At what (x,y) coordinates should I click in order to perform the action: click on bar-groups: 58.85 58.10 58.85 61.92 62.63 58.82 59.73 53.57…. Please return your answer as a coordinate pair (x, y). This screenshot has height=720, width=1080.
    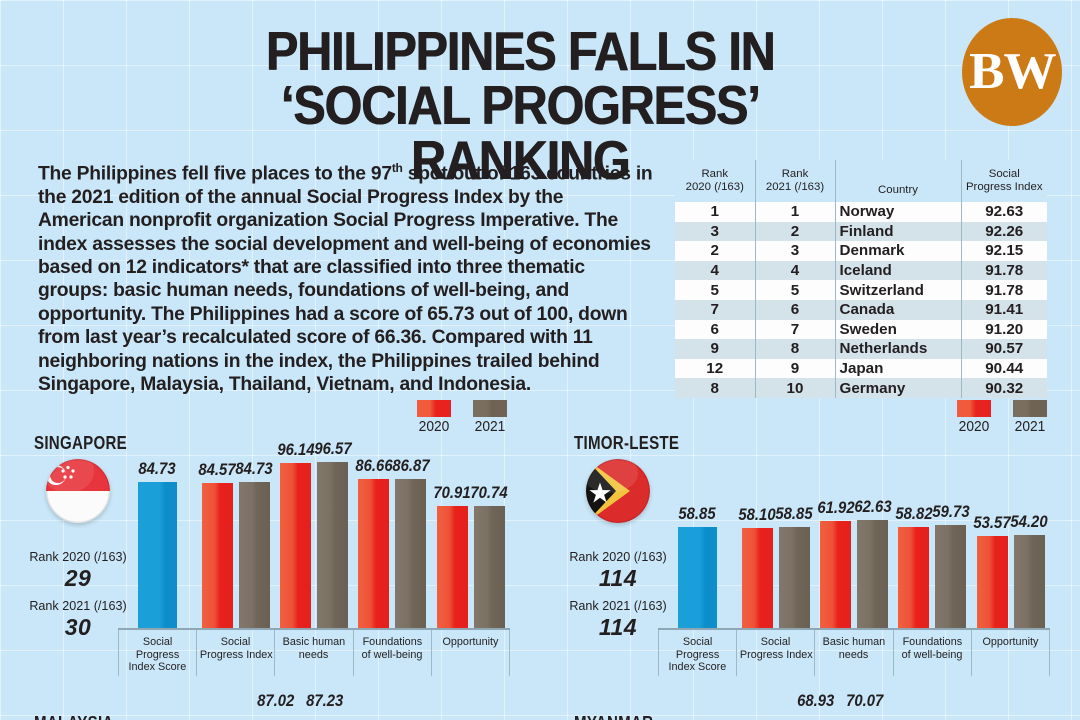
    Looking at the image, I should click on (854, 532).